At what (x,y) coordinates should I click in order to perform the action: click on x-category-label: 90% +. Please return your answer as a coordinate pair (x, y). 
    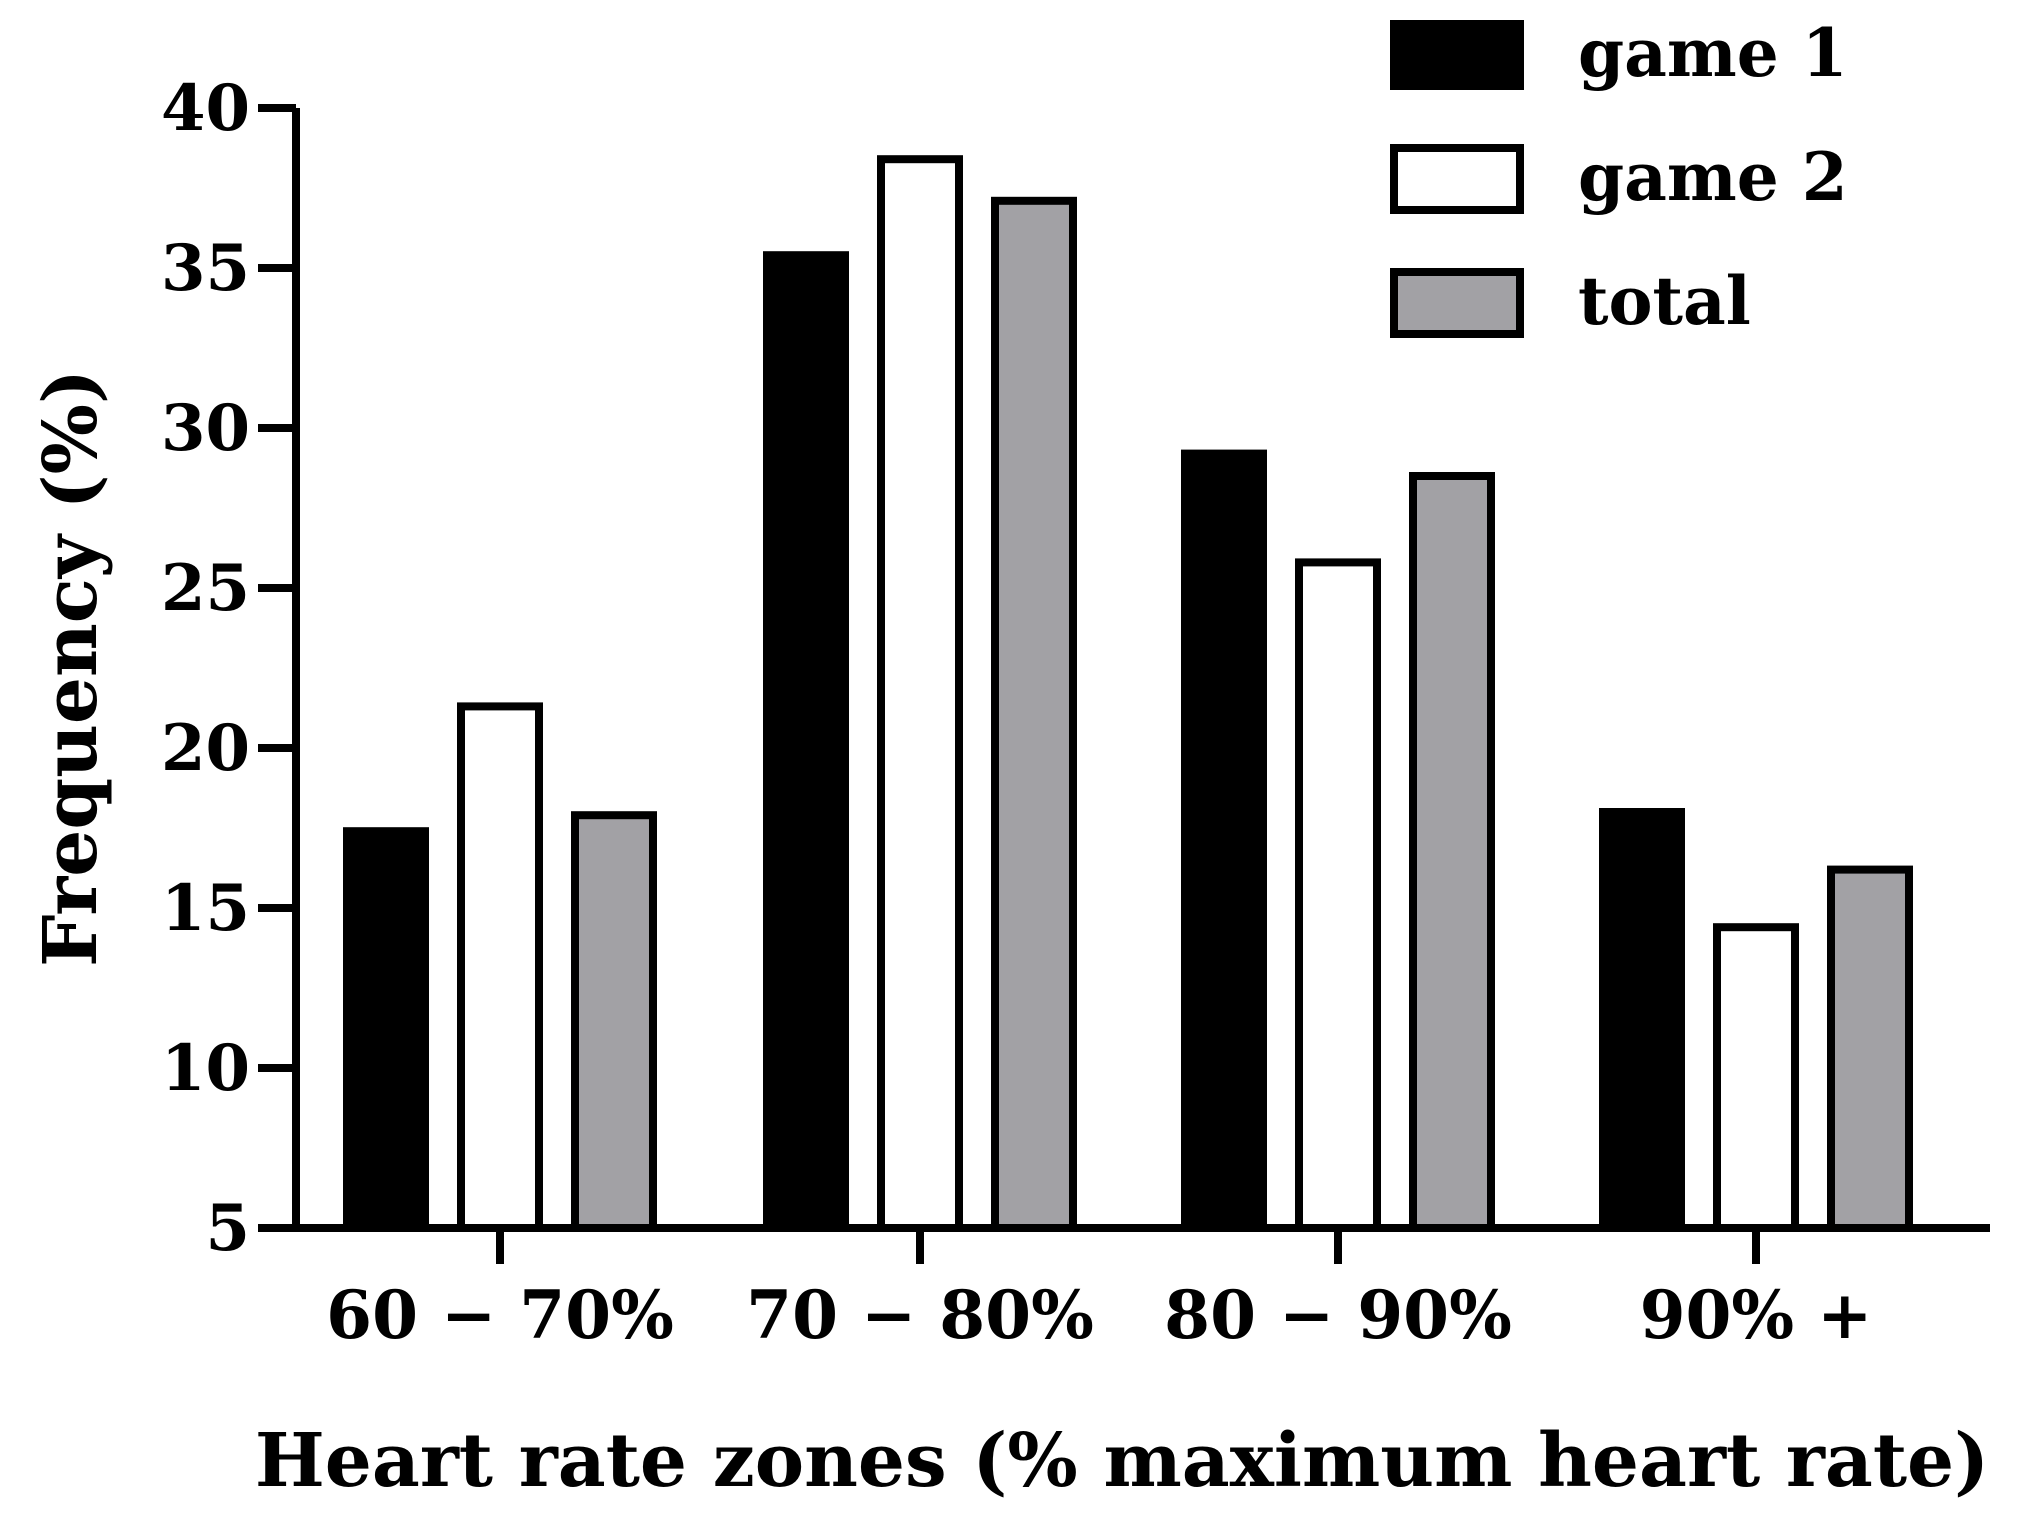
    Looking at the image, I should click on (1756, 1315).